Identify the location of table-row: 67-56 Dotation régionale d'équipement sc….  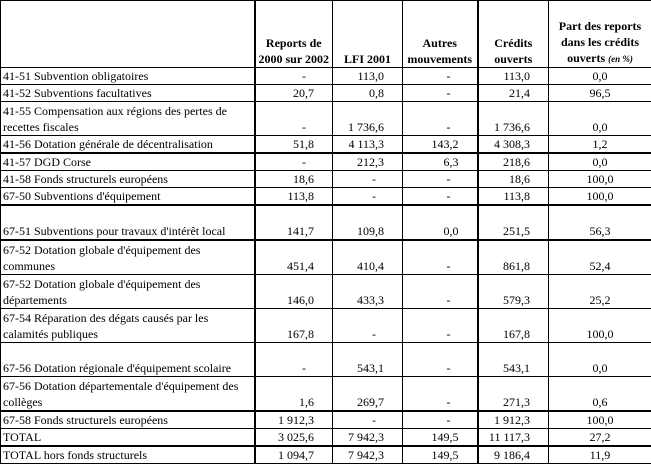
(326, 360).